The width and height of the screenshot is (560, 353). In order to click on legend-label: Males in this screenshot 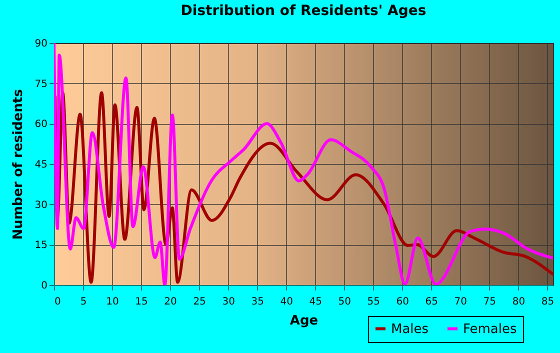, I will do `click(410, 329)`.